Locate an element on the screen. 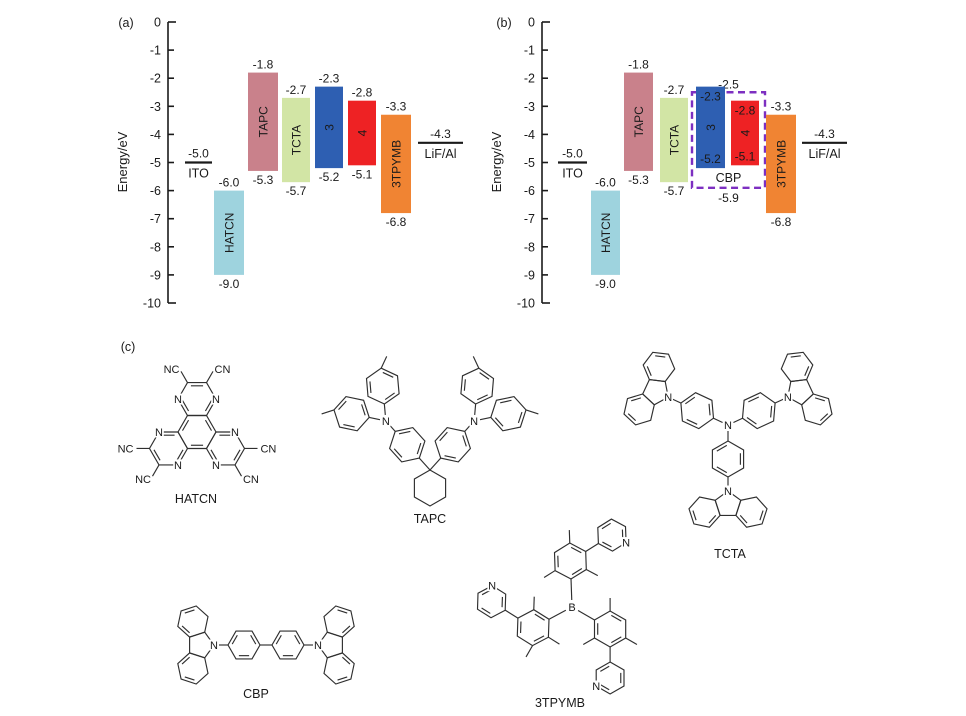  molecule-name-3tpymb: 3TPYMB is located at coordinates (560, 703).